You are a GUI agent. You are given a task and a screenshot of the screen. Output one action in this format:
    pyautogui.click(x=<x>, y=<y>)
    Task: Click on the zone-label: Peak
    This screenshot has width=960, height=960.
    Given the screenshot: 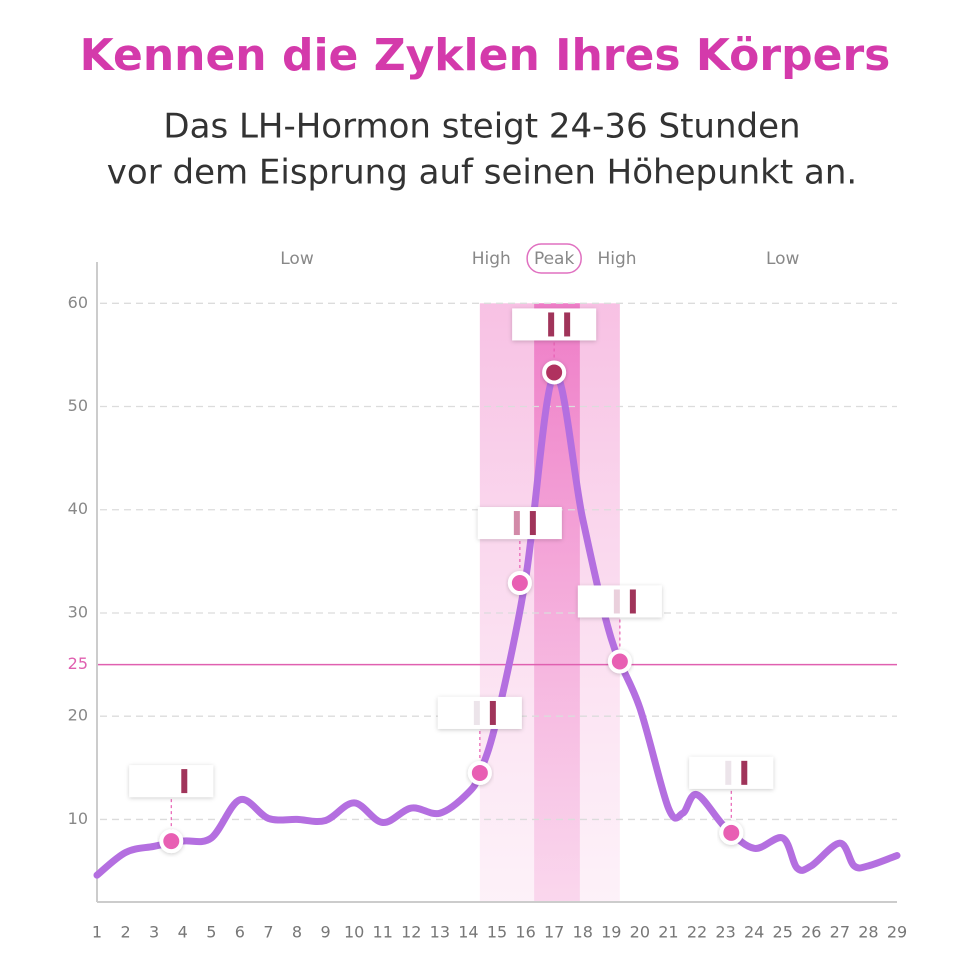 What is the action you would take?
    pyautogui.click(x=554, y=259)
    